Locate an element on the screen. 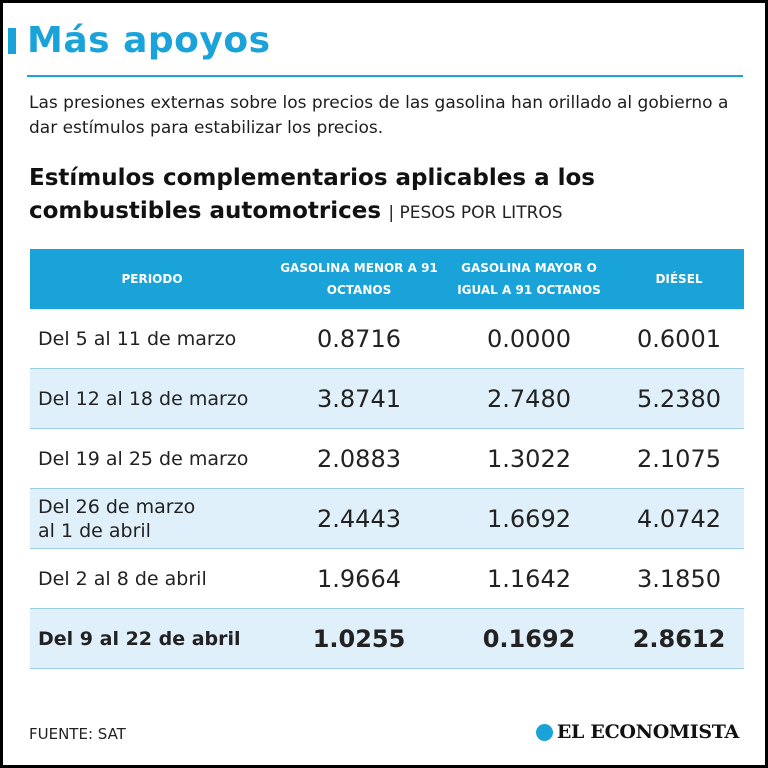 This screenshot has height=768, width=768. gasolina-mayor-cell: 1.1642 is located at coordinates (529, 578).